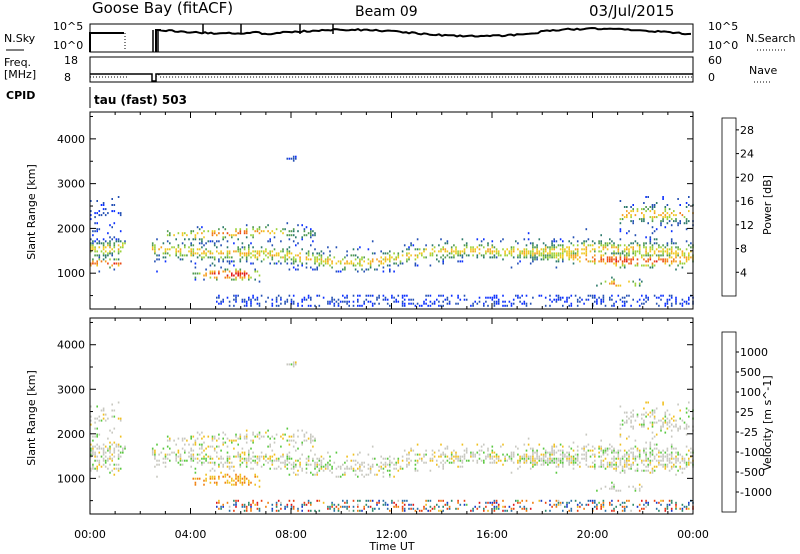  What do you see at coordinates (162, 8) in the screenshot?
I see `radar-title: Goose Bay (fitACF)` at bounding box center [162, 8].